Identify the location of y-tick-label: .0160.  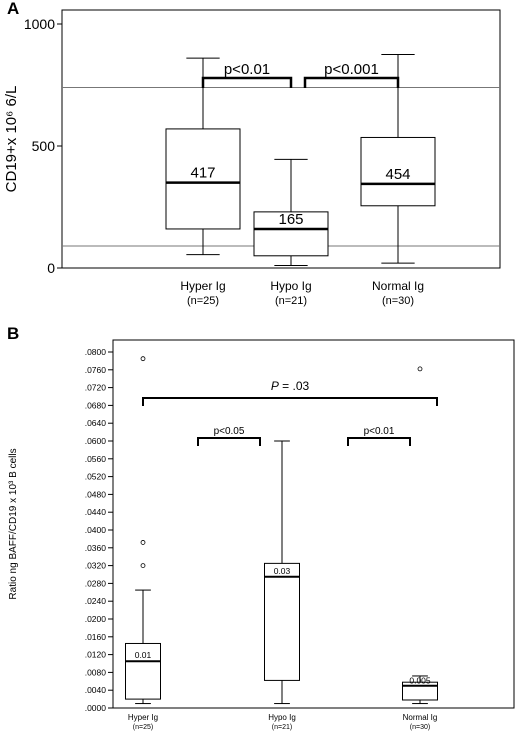
(96, 637).